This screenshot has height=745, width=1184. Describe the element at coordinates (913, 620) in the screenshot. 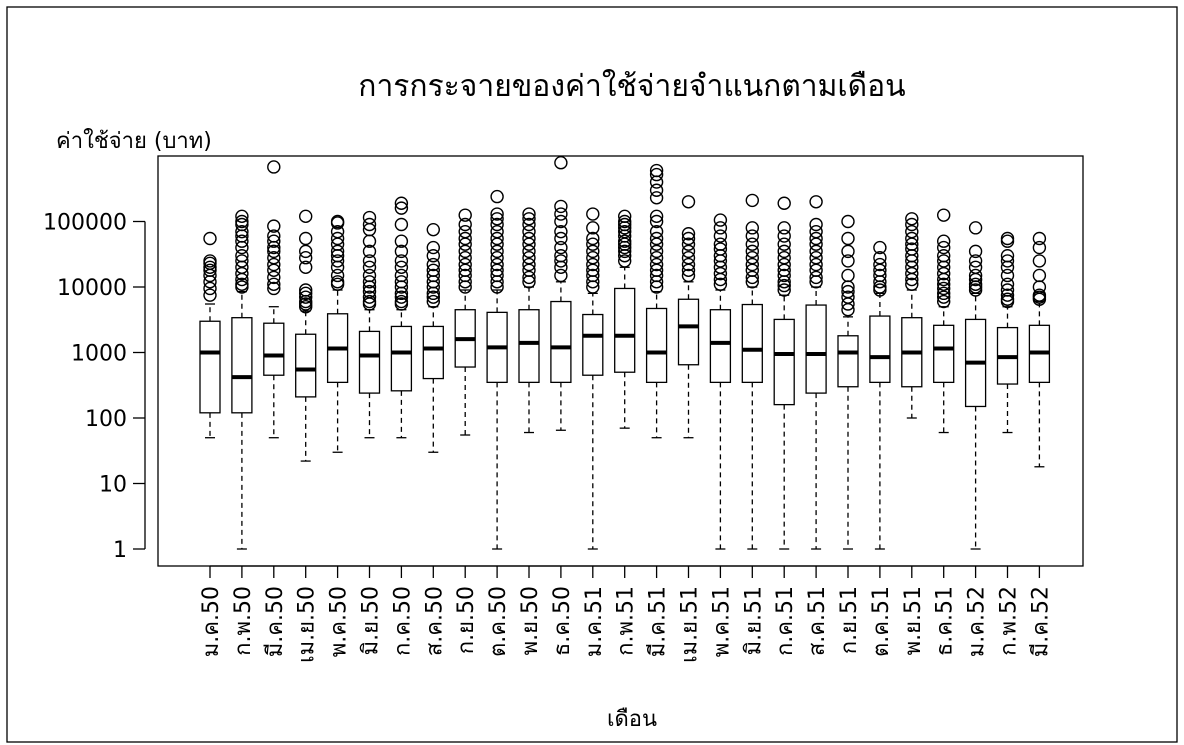

I see `x-tick-label: พ.ย.51` at that location.